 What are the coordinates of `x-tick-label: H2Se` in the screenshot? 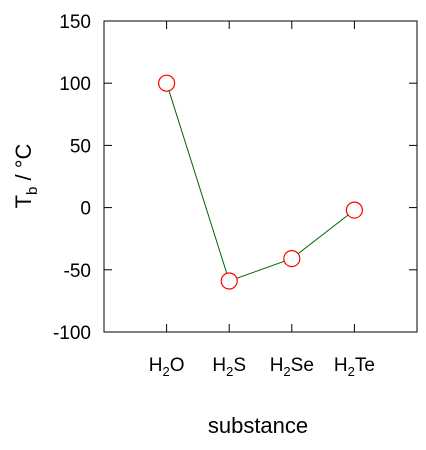 It's located at (292, 367).